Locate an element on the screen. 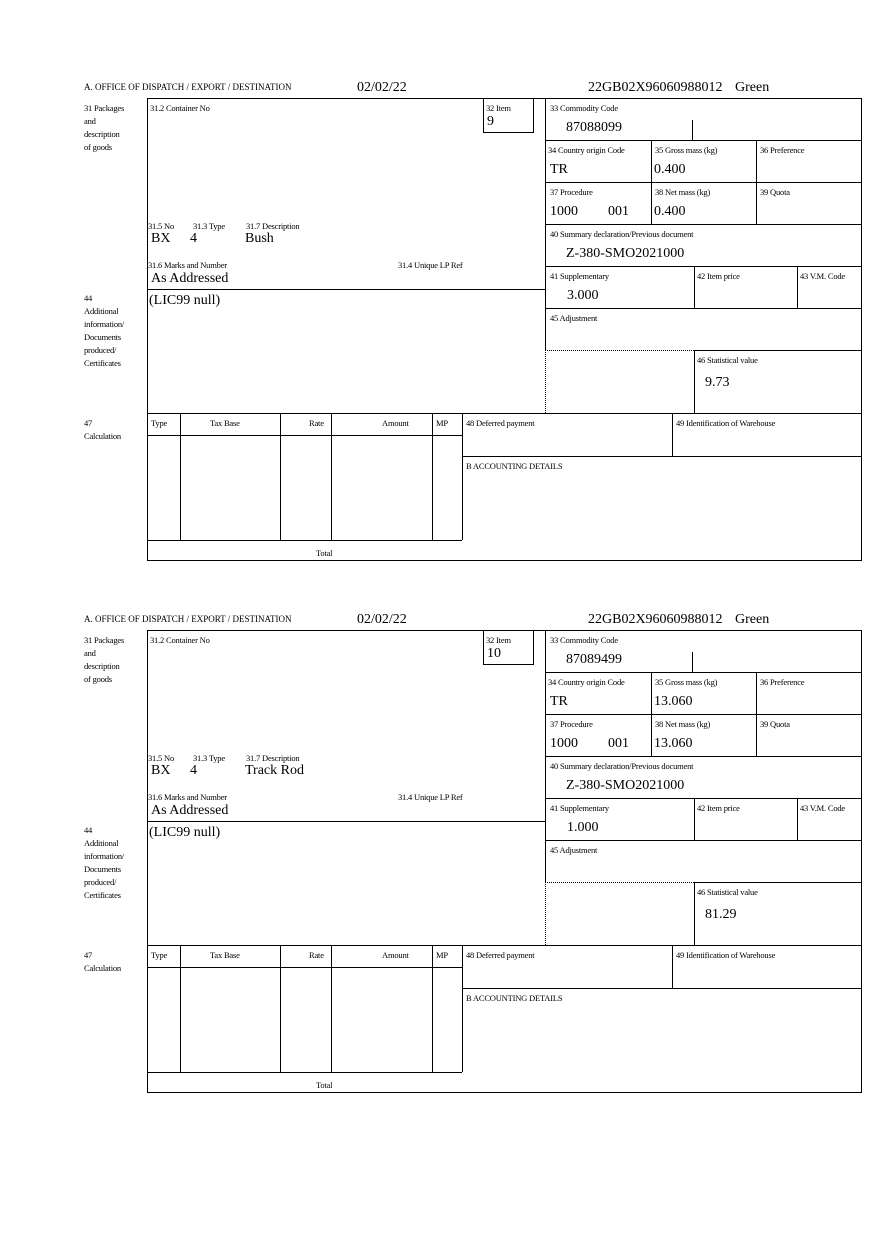  route-status: Green is located at coordinates (752, 87).